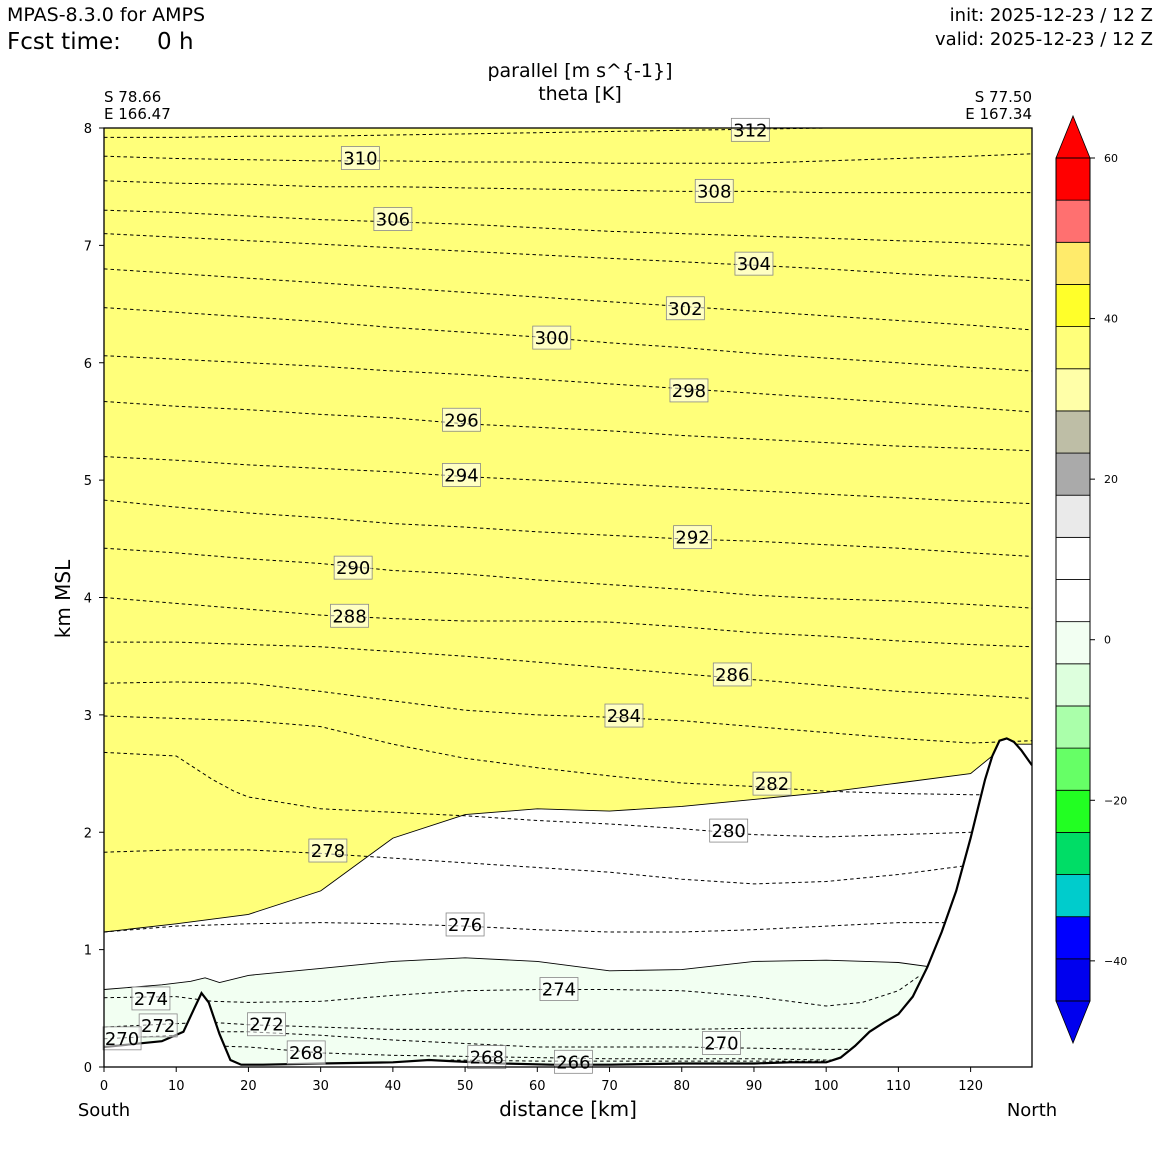  Describe the element at coordinates (1107, 640) in the screenshot. I see `colorbar-tick-label: 0` at that location.